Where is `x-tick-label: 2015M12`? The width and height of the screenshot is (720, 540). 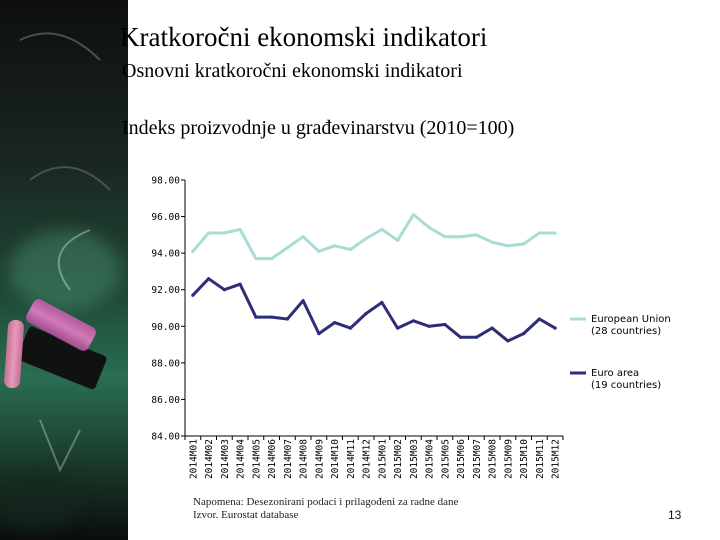
x-tick-label: 2015M12 is located at coordinates (556, 459).